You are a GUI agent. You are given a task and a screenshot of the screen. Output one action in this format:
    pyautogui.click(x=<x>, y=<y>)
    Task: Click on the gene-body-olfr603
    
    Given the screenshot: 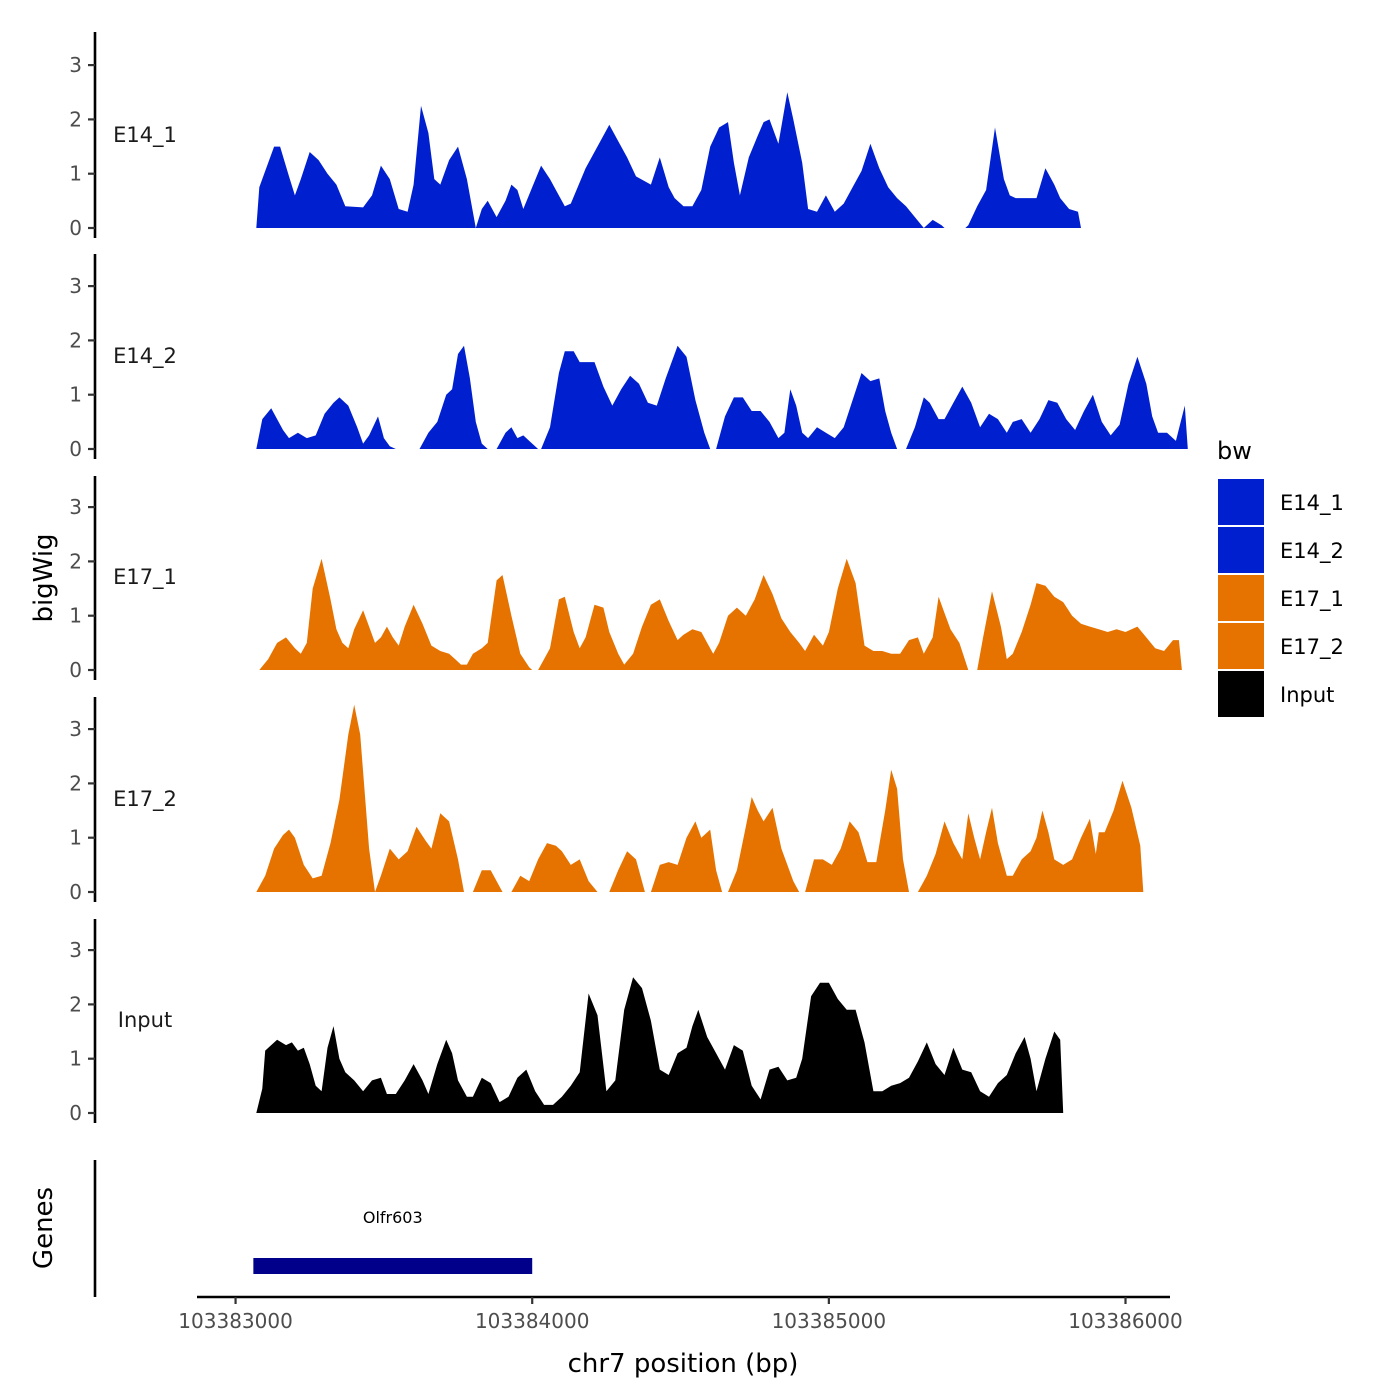 What is the action you would take?
    pyautogui.click(x=393, y=1266)
    